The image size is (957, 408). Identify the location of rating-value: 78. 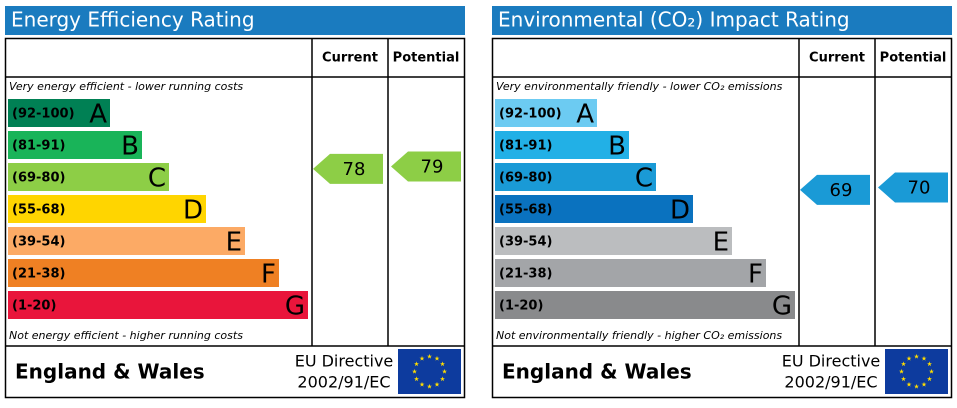
(354, 169).